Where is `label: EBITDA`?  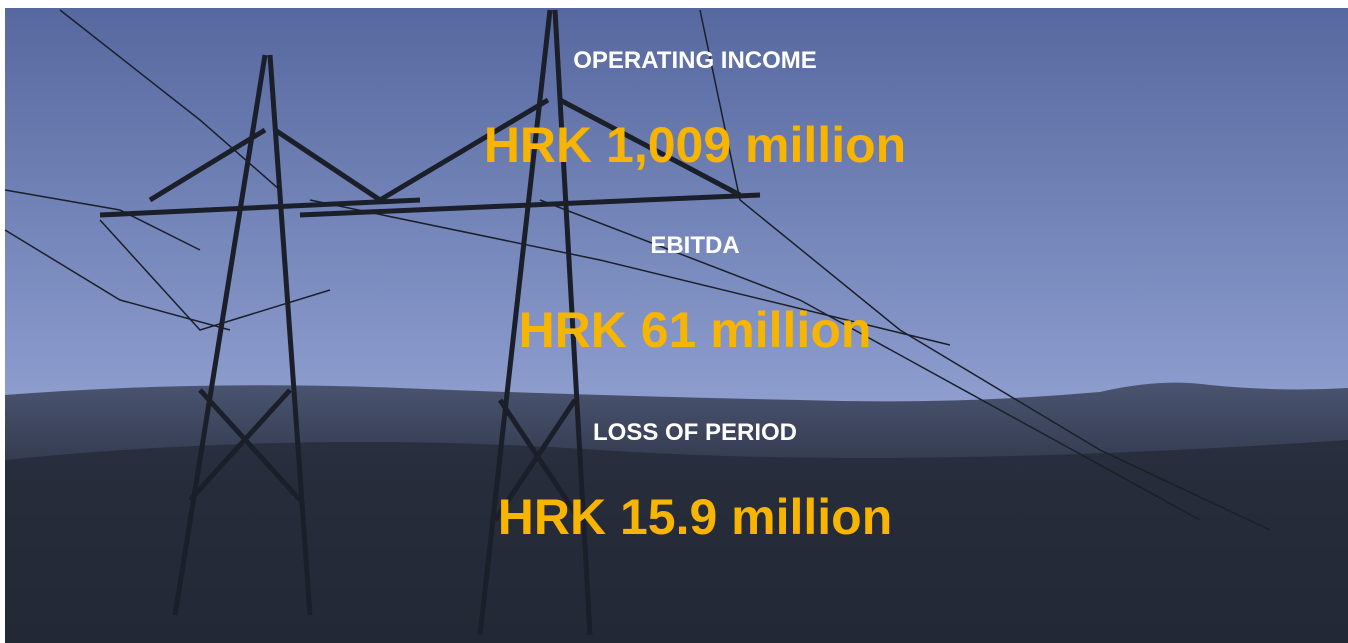 label: EBITDA is located at coordinates (694, 245).